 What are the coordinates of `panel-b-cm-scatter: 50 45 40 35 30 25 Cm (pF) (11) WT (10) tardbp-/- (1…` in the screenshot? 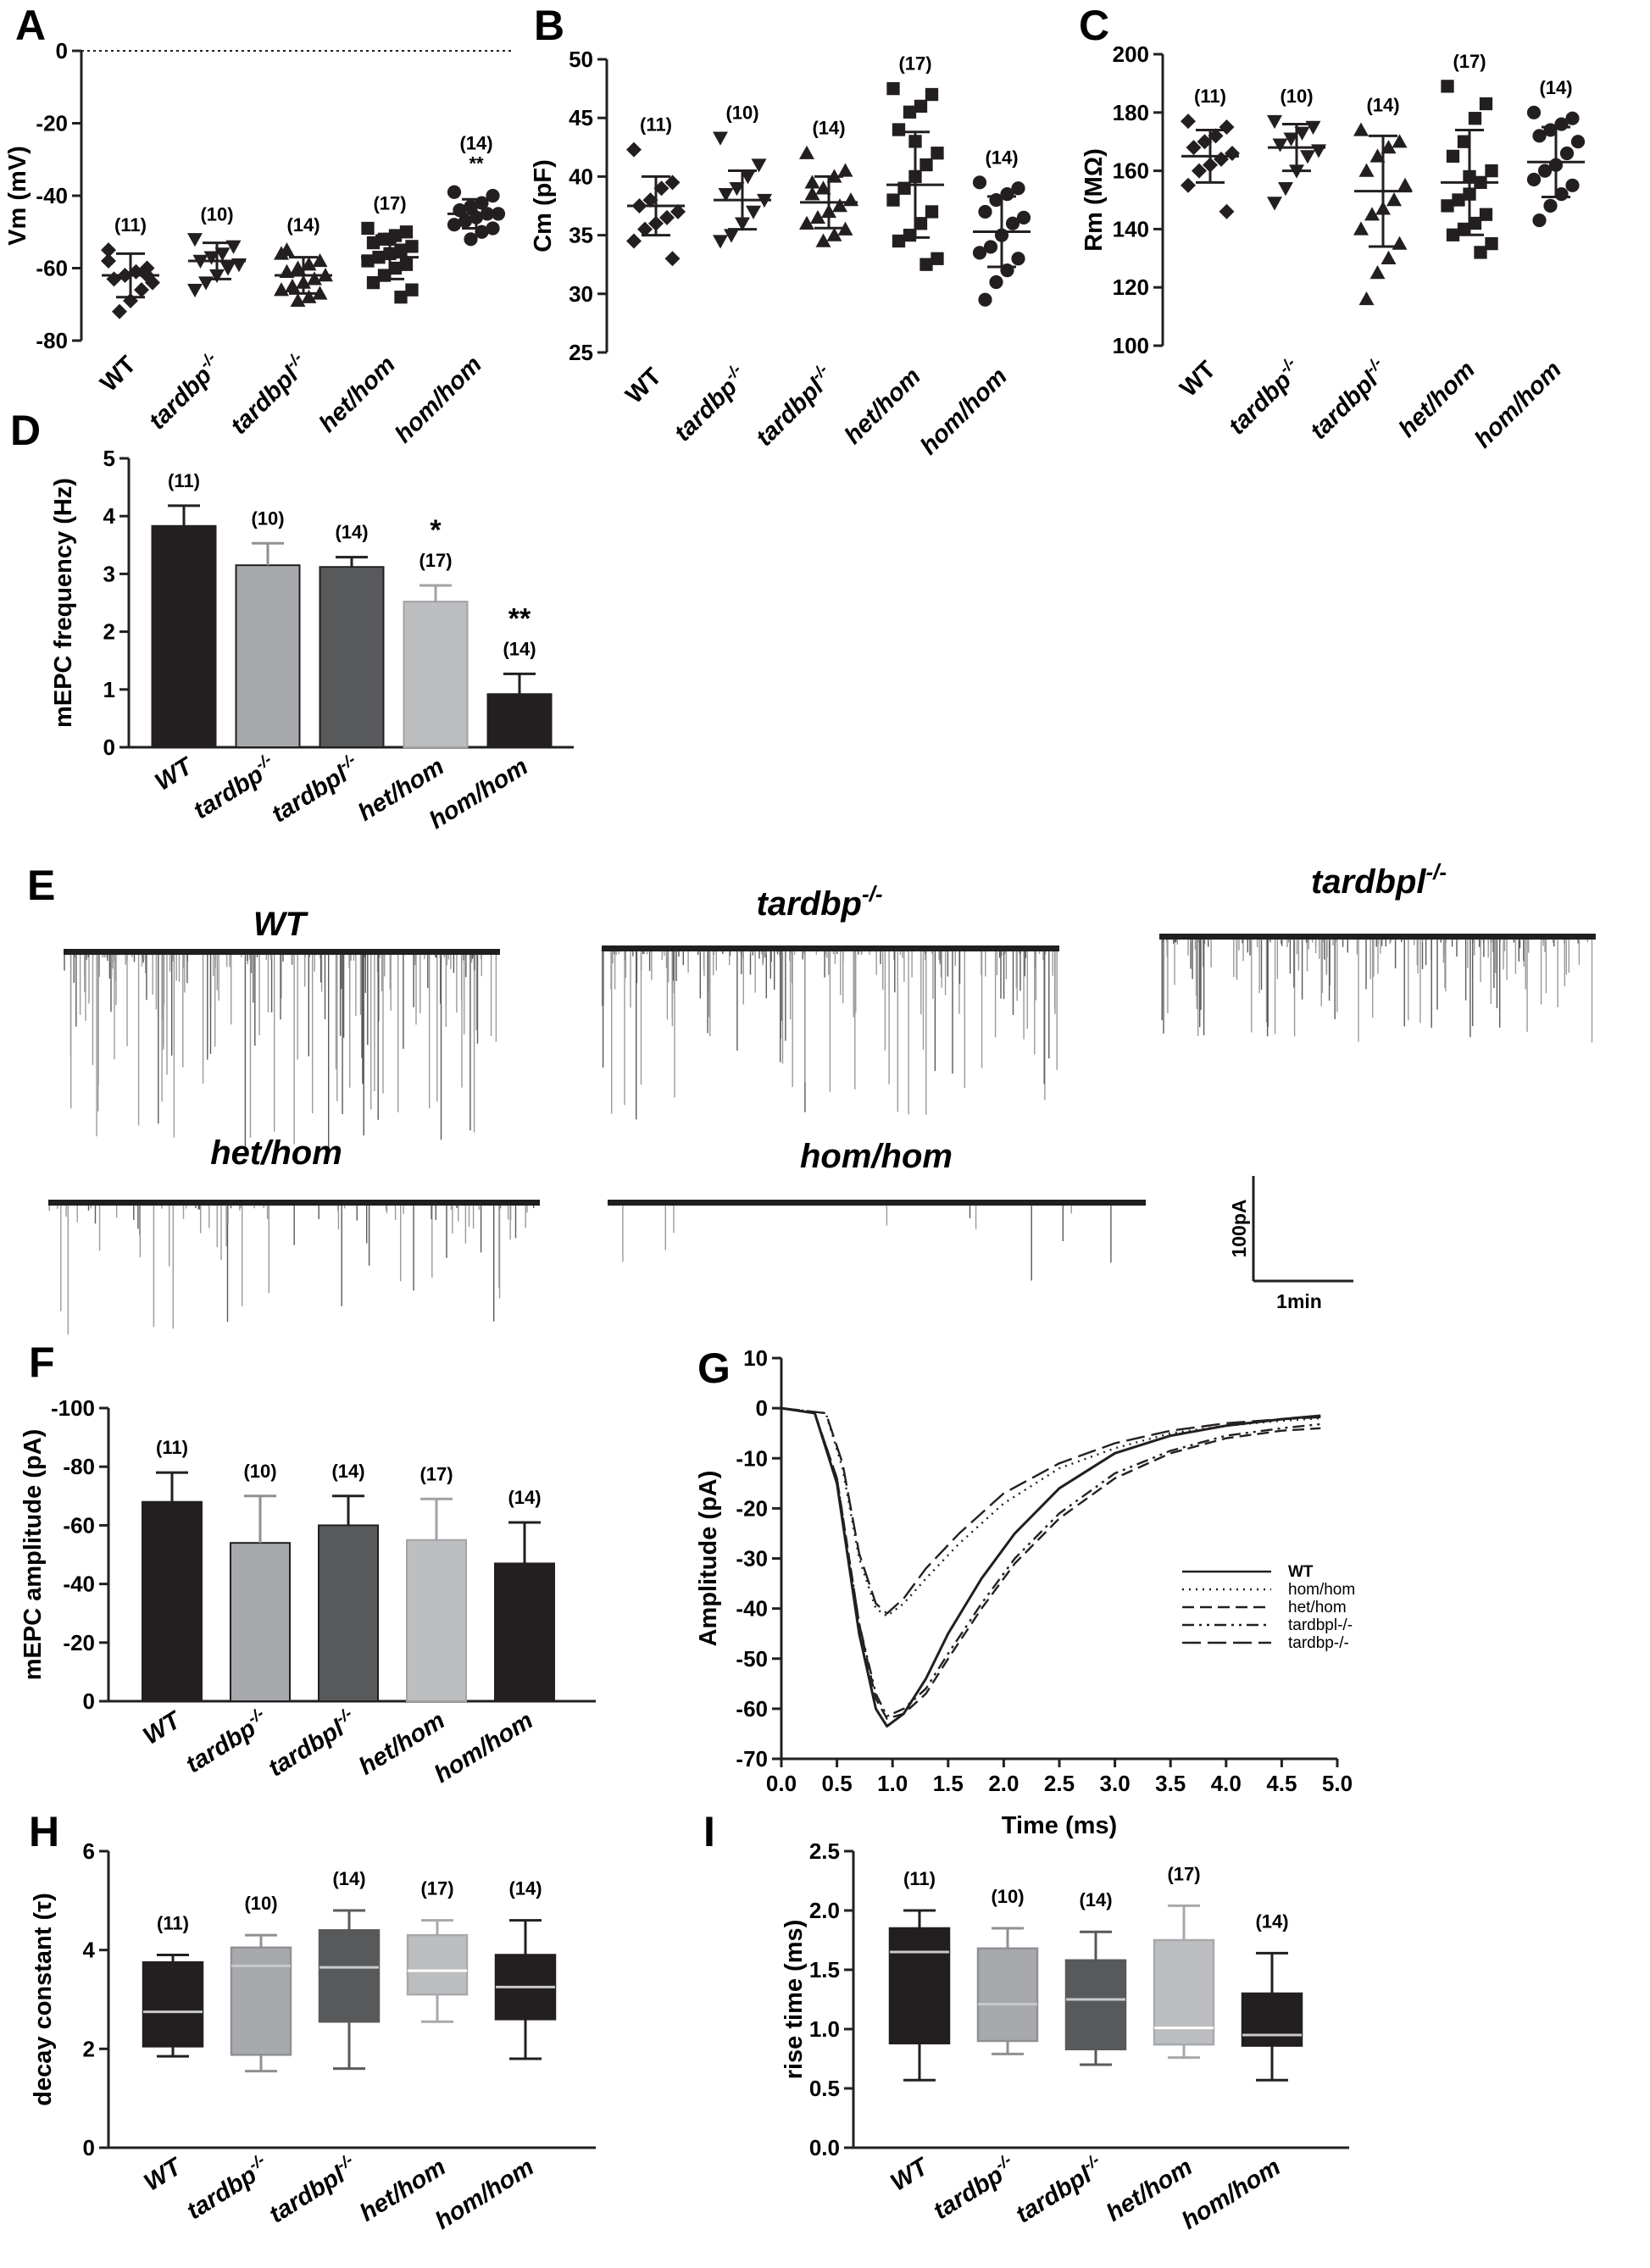 It's located at (780, 253).